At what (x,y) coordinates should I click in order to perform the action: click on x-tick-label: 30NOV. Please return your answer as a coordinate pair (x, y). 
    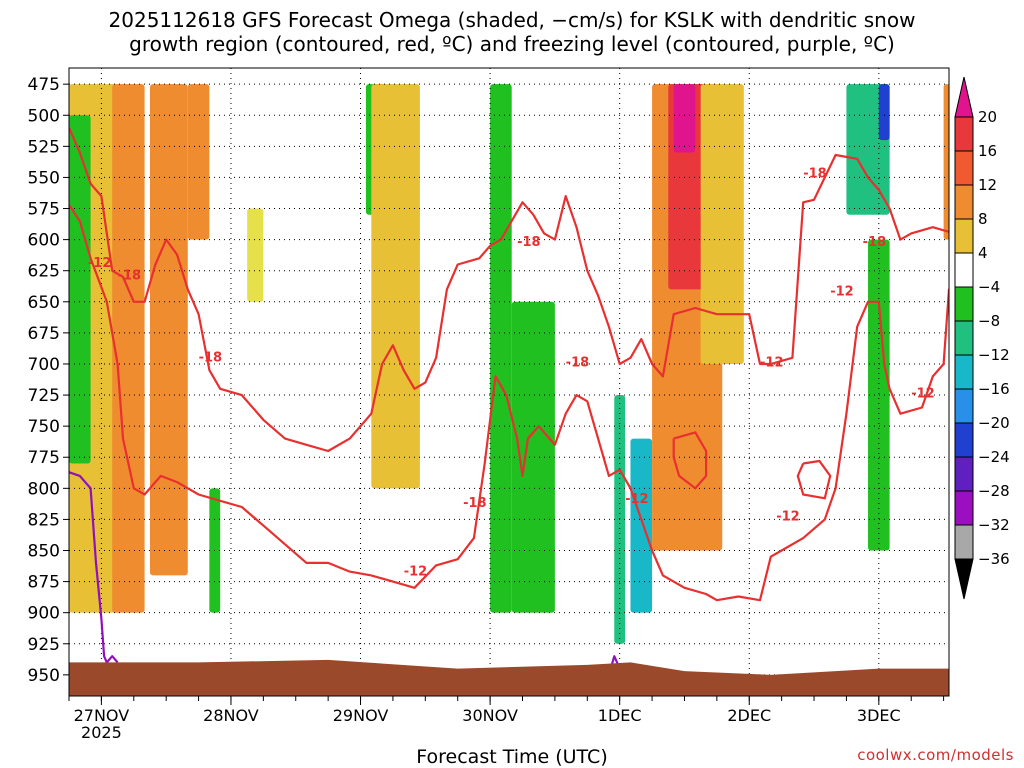
    Looking at the image, I should click on (490, 715).